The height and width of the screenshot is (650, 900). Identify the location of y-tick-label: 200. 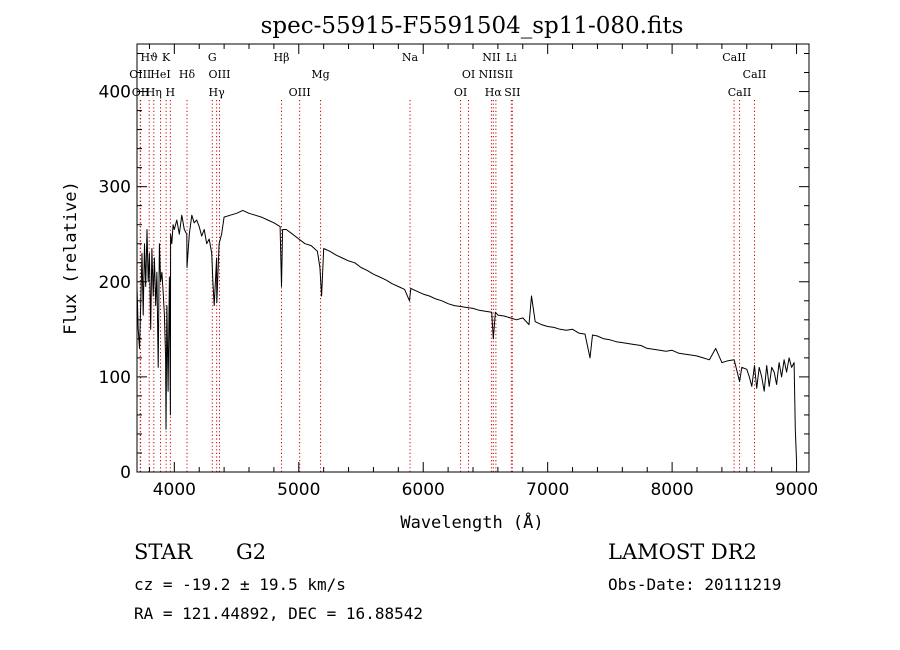
(115, 283).